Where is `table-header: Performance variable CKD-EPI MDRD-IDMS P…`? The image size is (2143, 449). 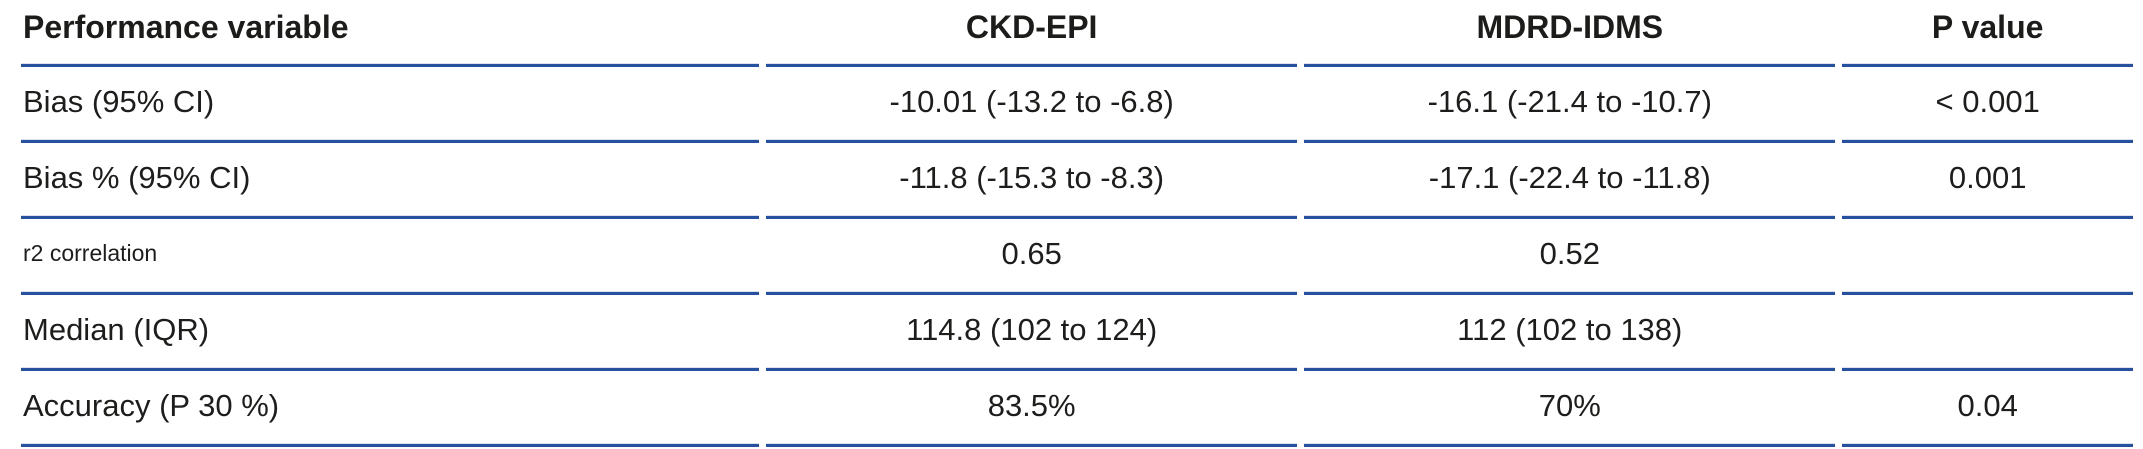 table-header: Performance variable CKD-EPI MDRD-IDMS P… is located at coordinates (1077, 33).